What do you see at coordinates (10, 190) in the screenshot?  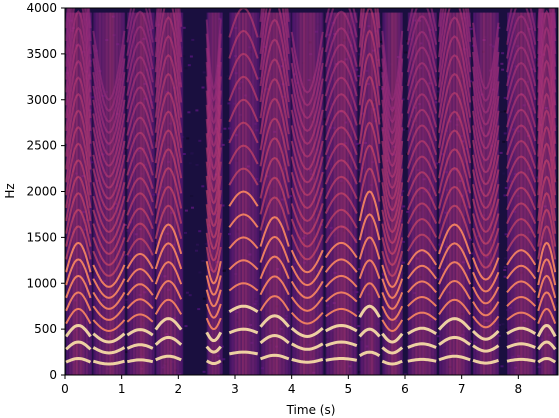 I see `y-axis-label: Hz` at bounding box center [10, 190].